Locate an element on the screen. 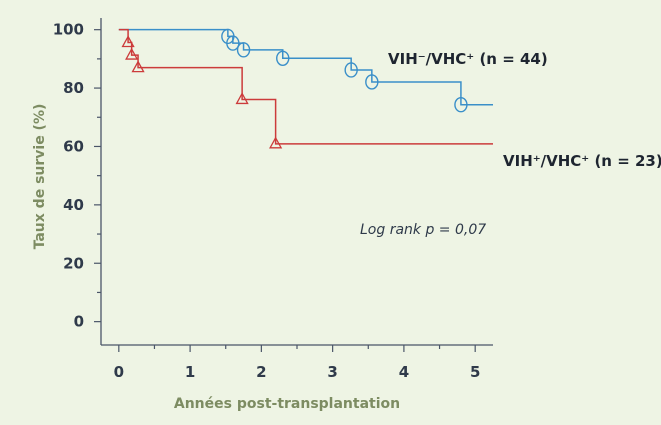 The width and height of the screenshot is (661, 425). y-tick-label: 60 is located at coordinates (73, 146).